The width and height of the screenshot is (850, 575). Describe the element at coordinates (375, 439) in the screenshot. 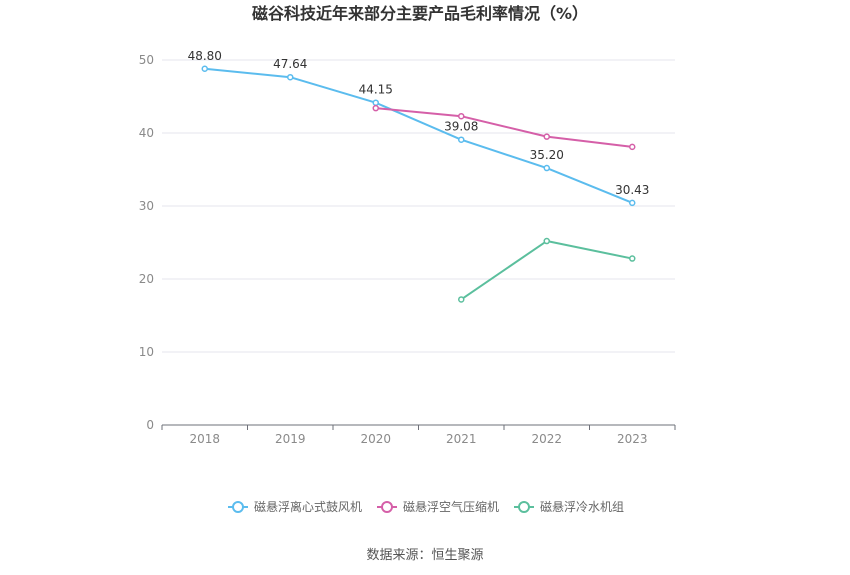

I see `x-tick-label: 2020` at that location.